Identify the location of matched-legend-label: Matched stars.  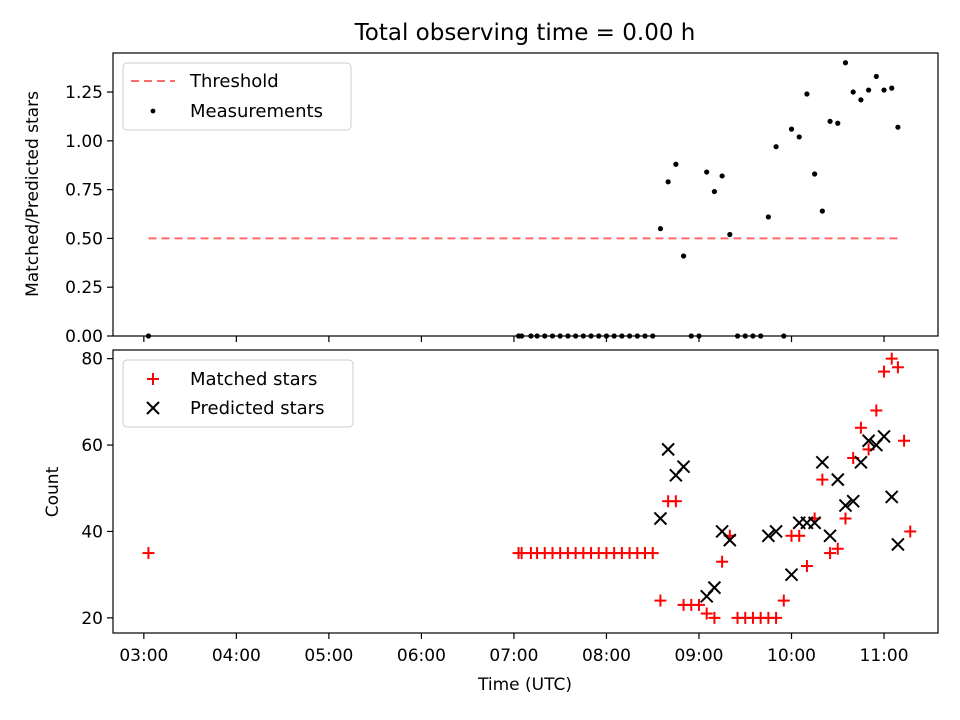
(253, 379).